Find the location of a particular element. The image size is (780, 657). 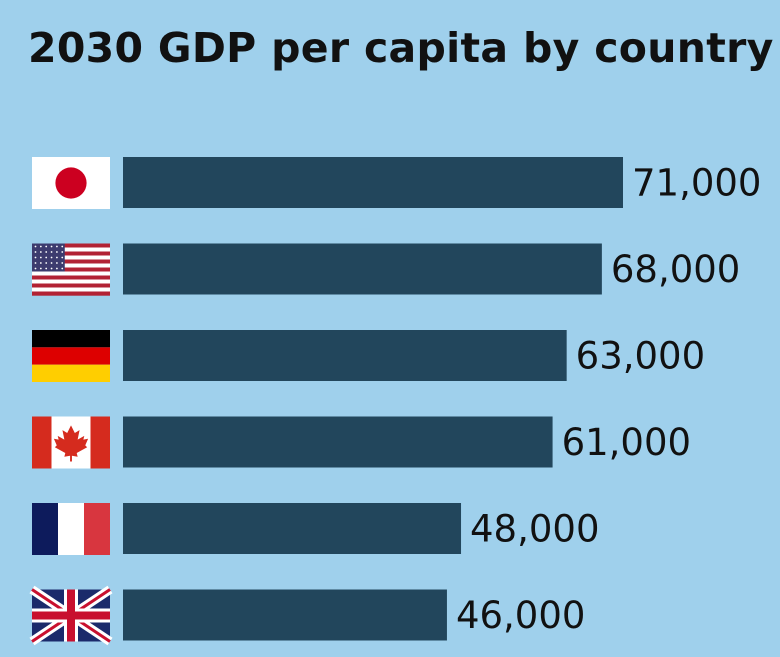

chart-title: 2030 GDP per capita by country is located at coordinates (401, 48).